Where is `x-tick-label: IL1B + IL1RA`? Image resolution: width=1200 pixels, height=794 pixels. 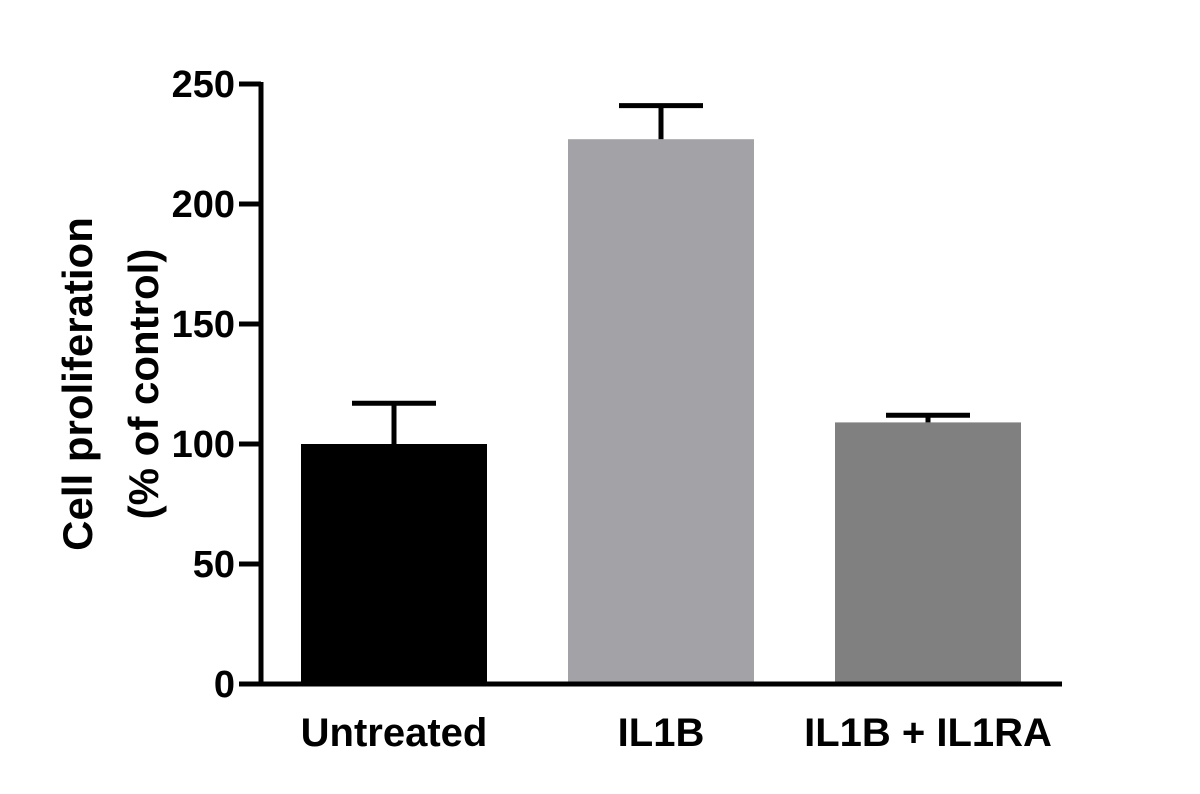 x-tick-label: IL1B + IL1RA is located at coordinates (928, 733).